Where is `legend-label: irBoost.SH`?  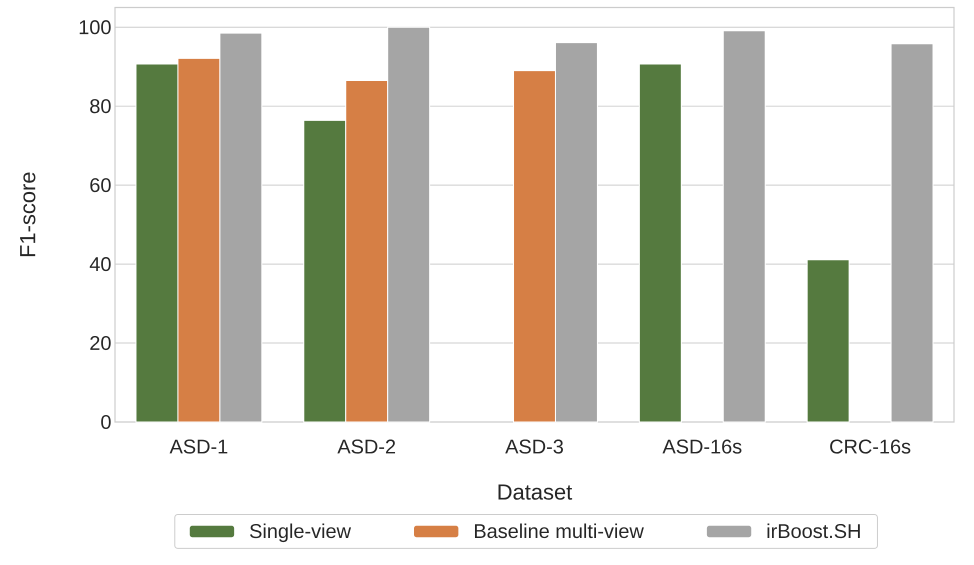 legend-label: irBoost.SH is located at coordinates (814, 531).